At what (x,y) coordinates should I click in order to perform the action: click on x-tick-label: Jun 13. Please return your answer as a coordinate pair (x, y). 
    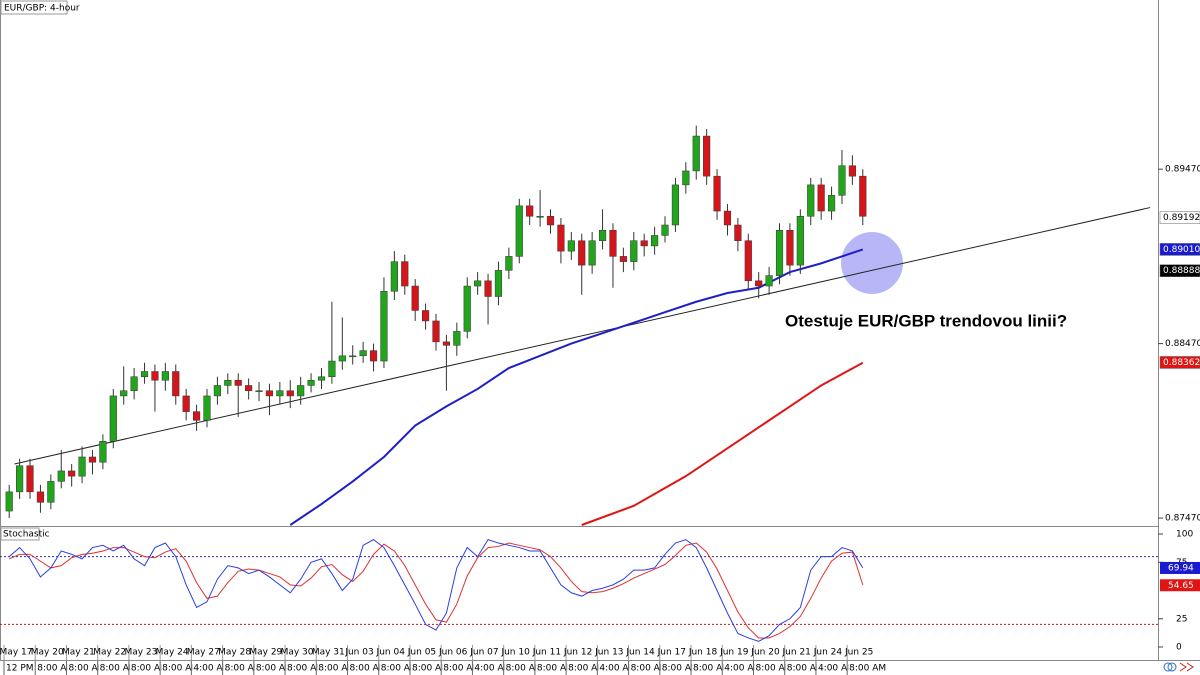
    Looking at the image, I should click on (608, 653).